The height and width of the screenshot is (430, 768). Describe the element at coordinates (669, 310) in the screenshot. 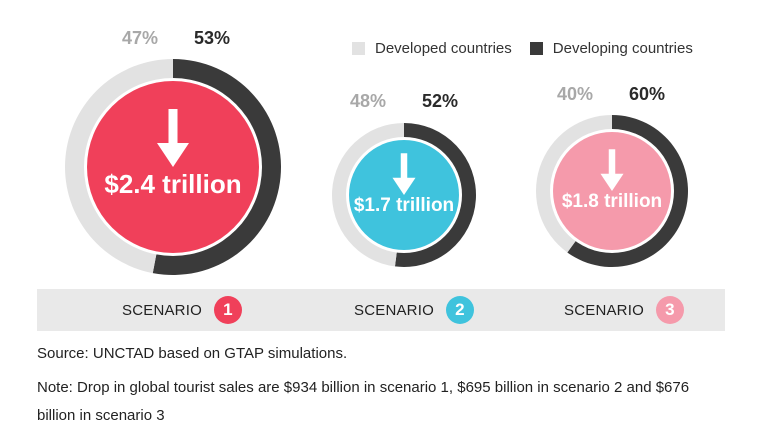

I see `scenario-3-number: 3` at that location.